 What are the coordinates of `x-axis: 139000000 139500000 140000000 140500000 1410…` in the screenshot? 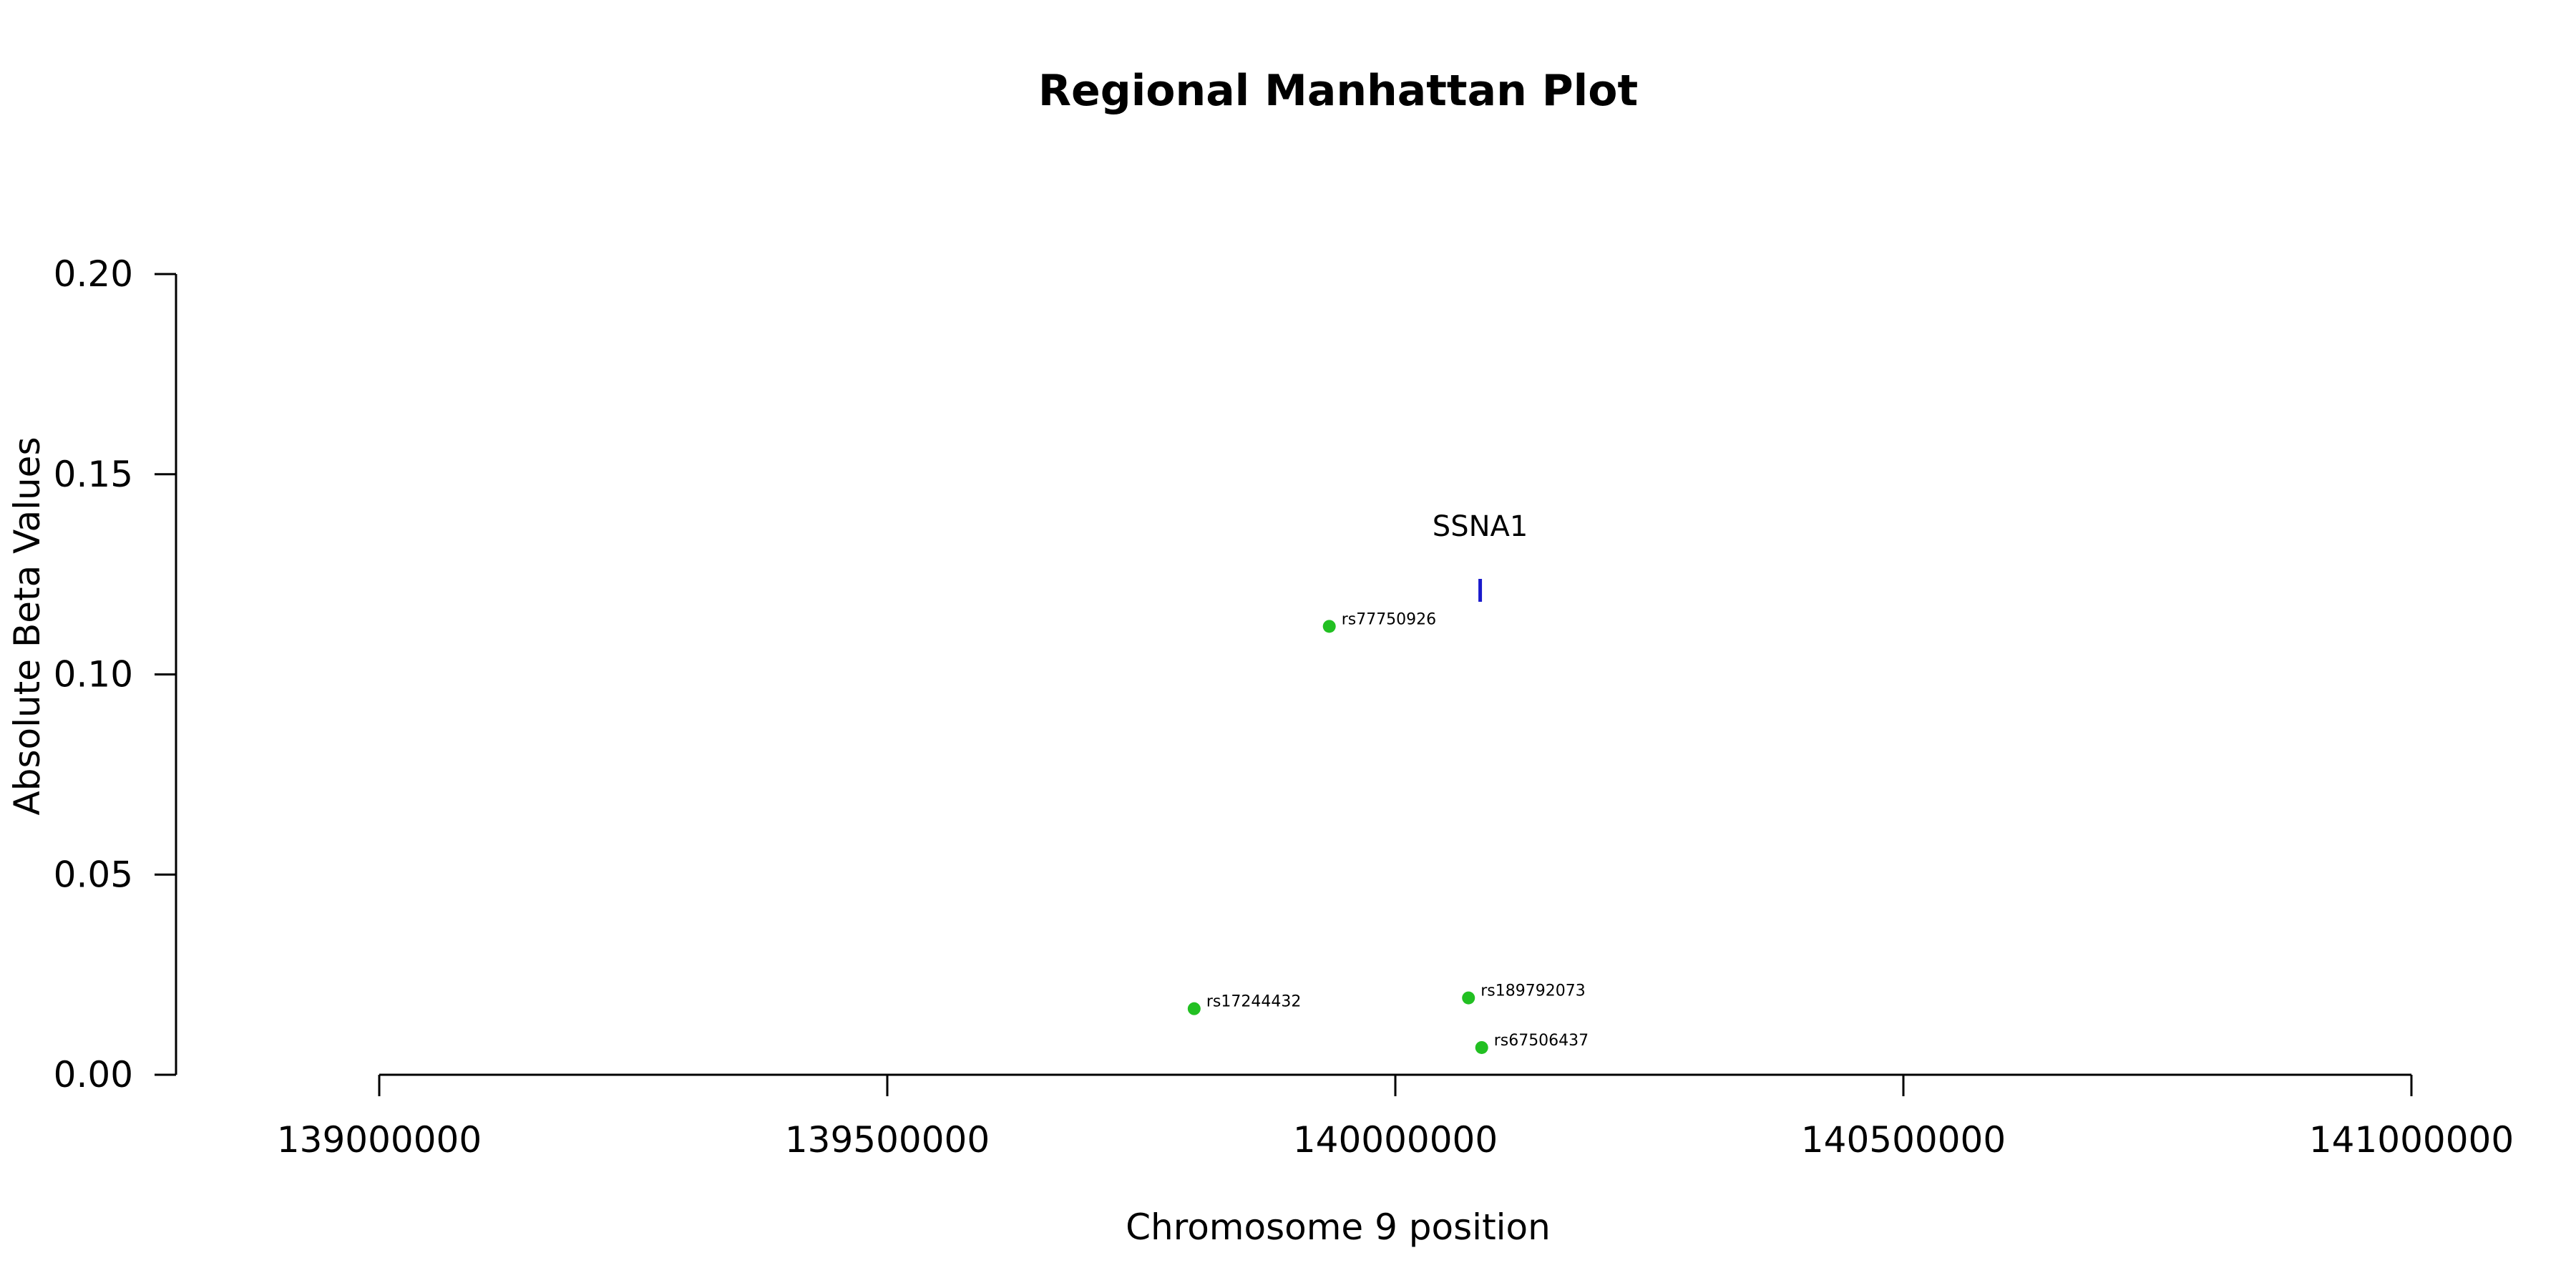 It's located at (1395, 1117).